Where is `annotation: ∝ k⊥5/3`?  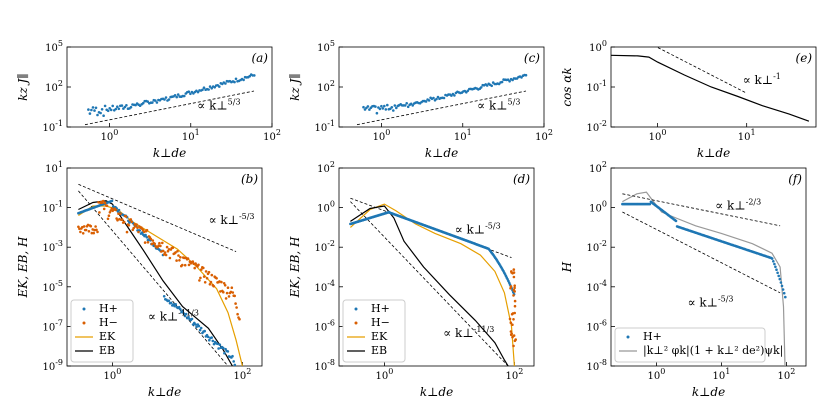
annotation: ∝ k⊥5/3 is located at coordinates (218, 105).